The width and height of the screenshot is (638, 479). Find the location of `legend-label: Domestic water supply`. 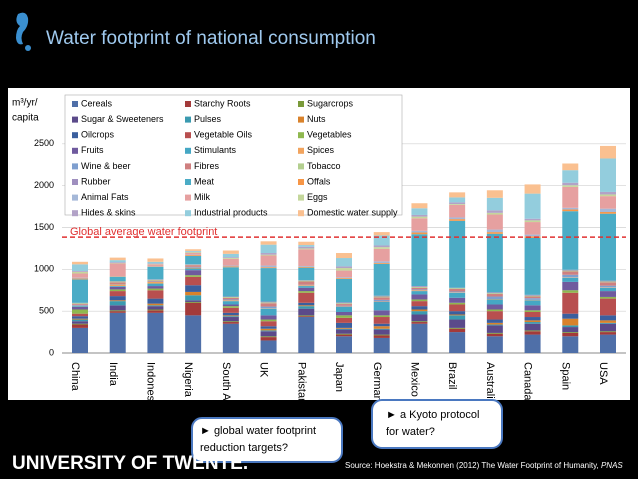

legend-label: Domestic water supply is located at coordinates (352, 213).